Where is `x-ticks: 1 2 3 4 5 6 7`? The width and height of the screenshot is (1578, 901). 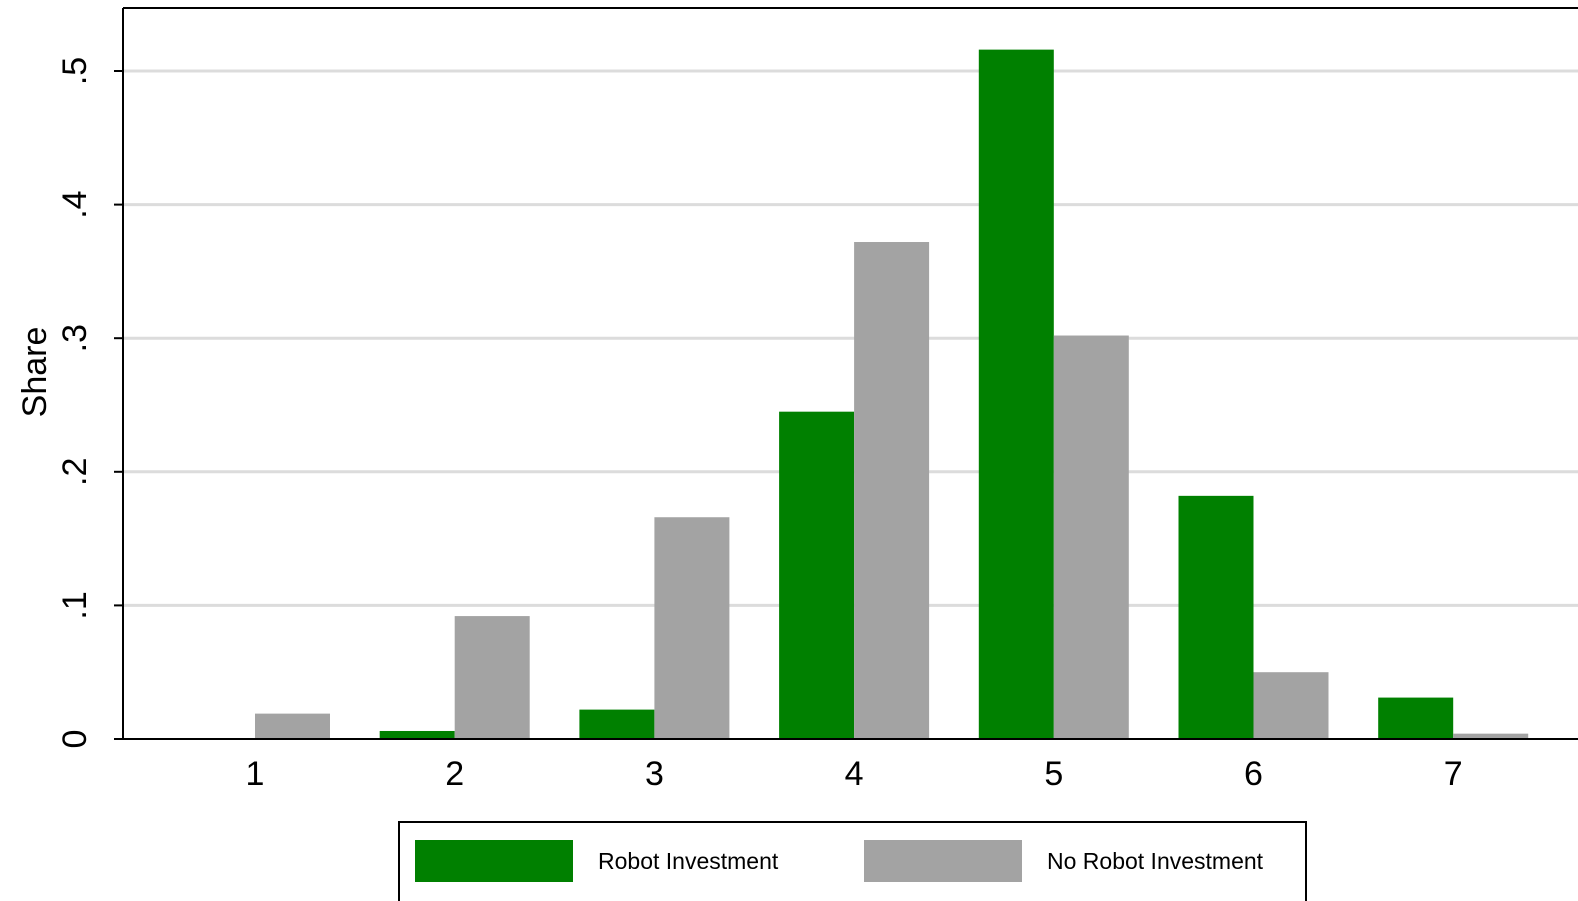
x-ticks: 1 2 3 4 5 6 7 is located at coordinates (854, 774).